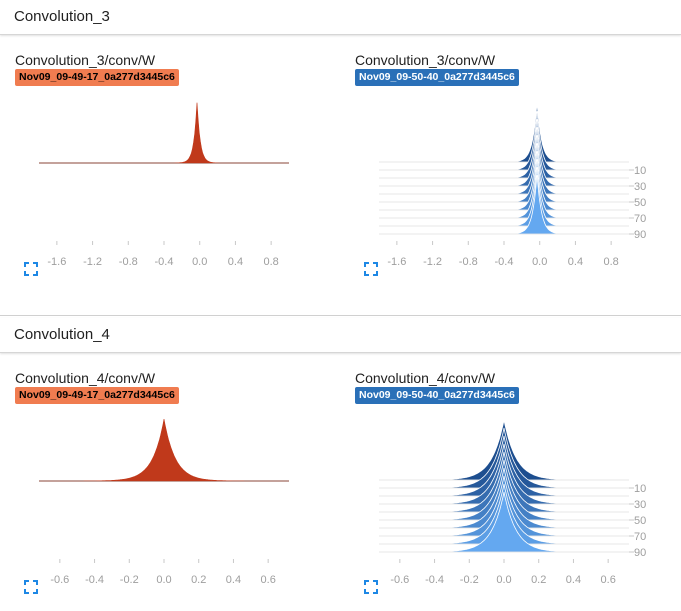 This screenshot has width=681, height=611. I want to click on histogram-chart: -0.6 -0.4 -0.2 0.0 0.2 0.4 0.6 10 30 50 70 90, so click(512, 501).